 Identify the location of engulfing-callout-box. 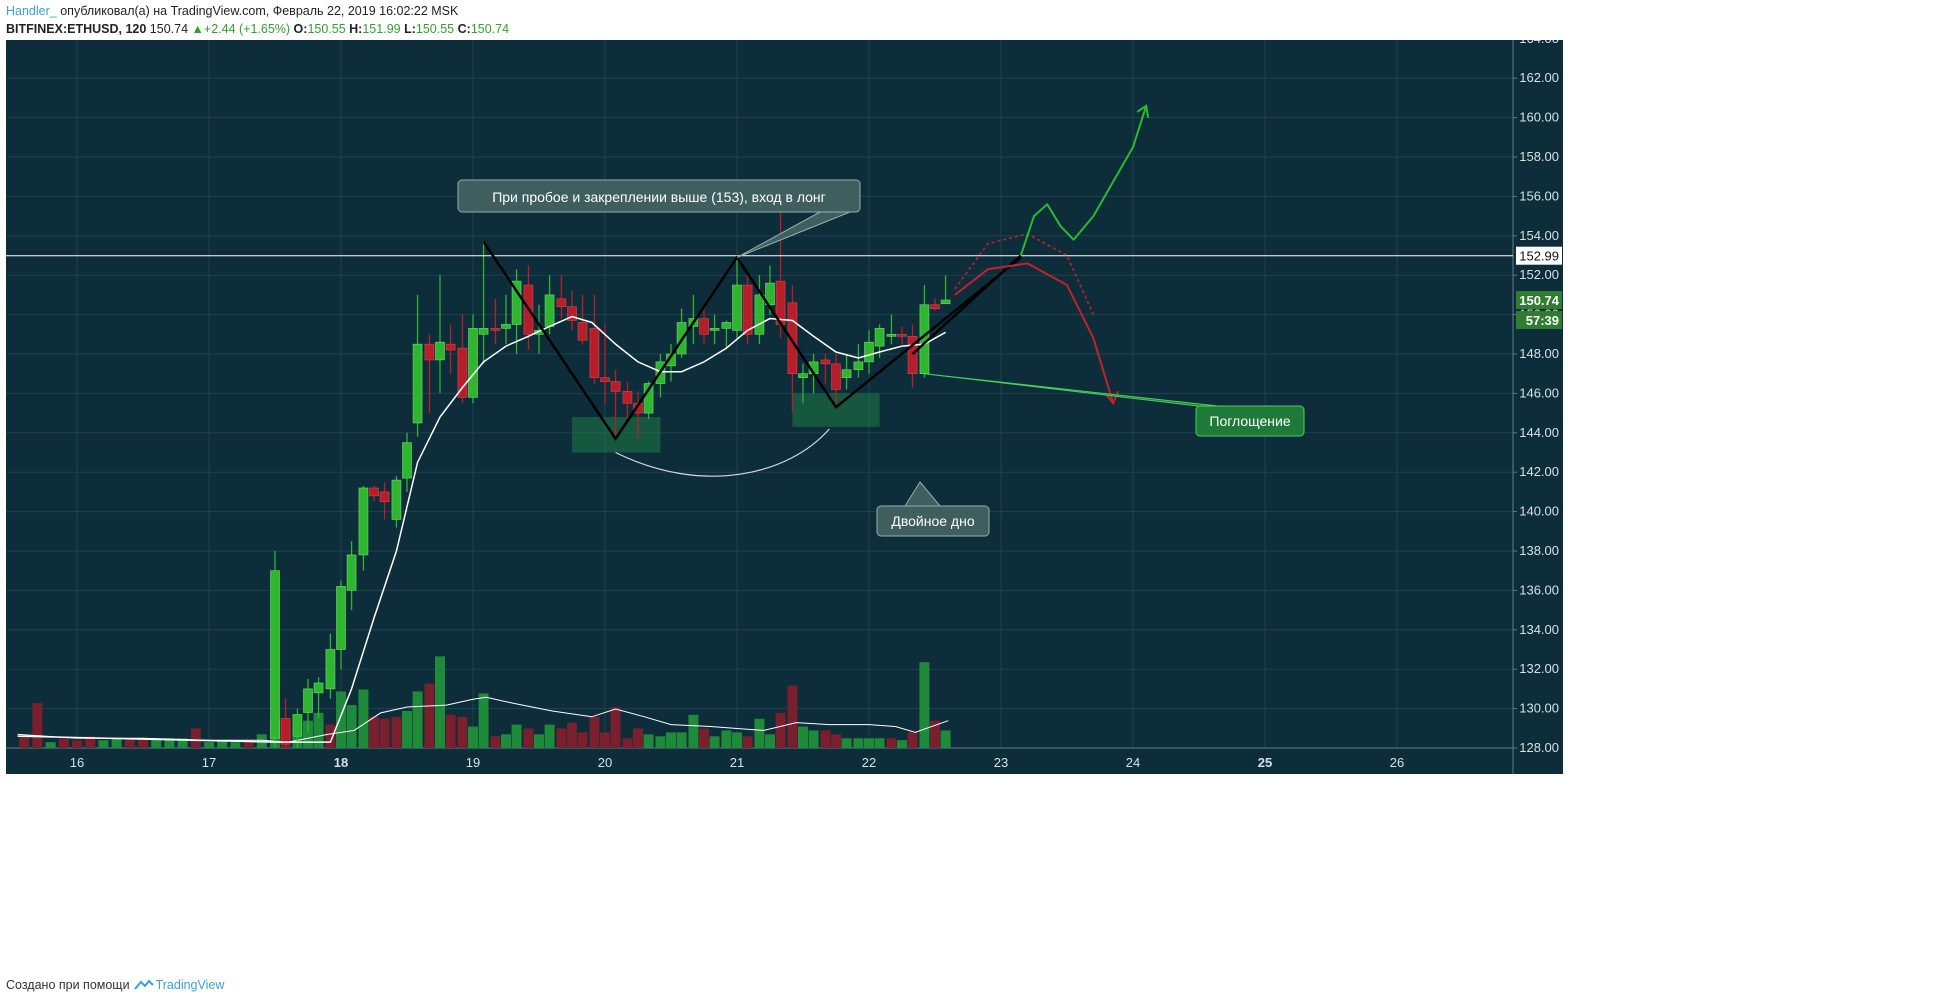
(1250, 421).